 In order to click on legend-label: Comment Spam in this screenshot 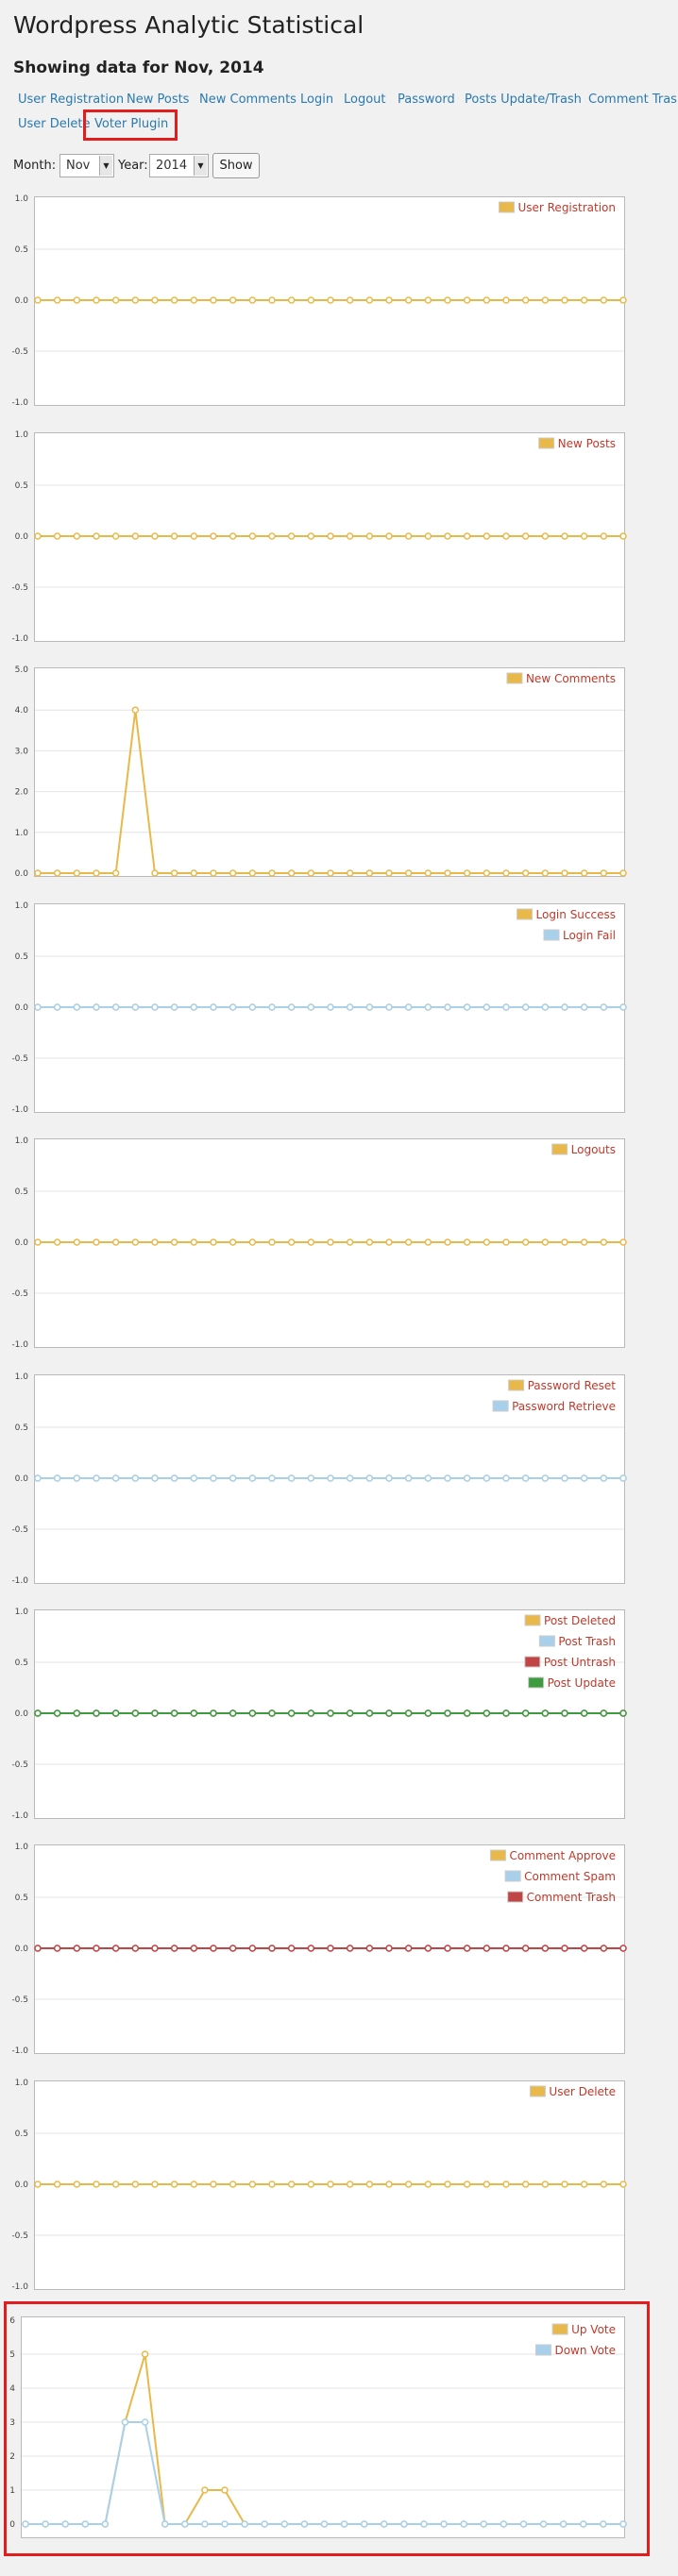, I will do `click(570, 1877)`.